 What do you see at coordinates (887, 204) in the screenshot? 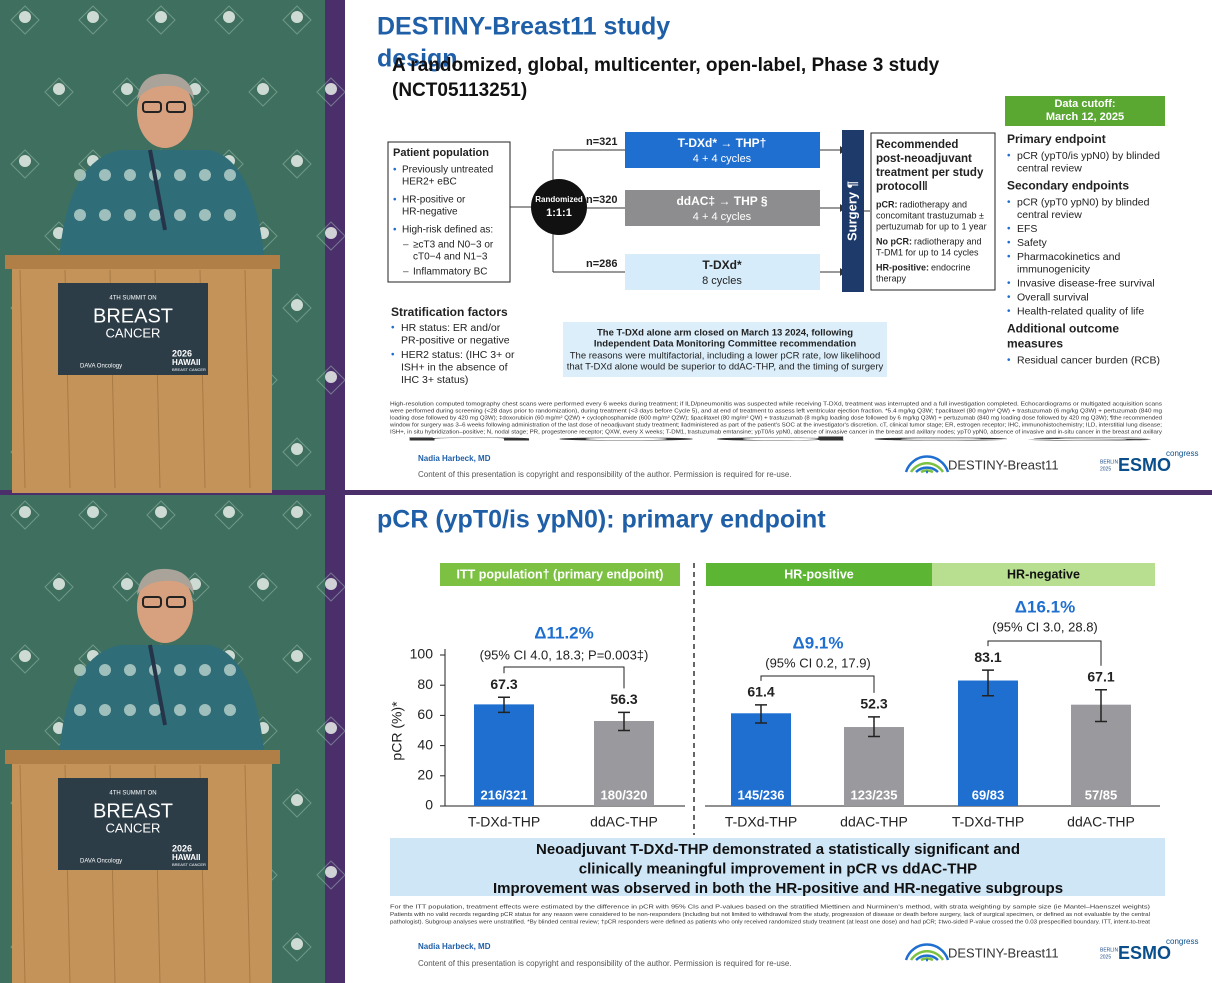
I see `text: pCR:` at bounding box center [887, 204].